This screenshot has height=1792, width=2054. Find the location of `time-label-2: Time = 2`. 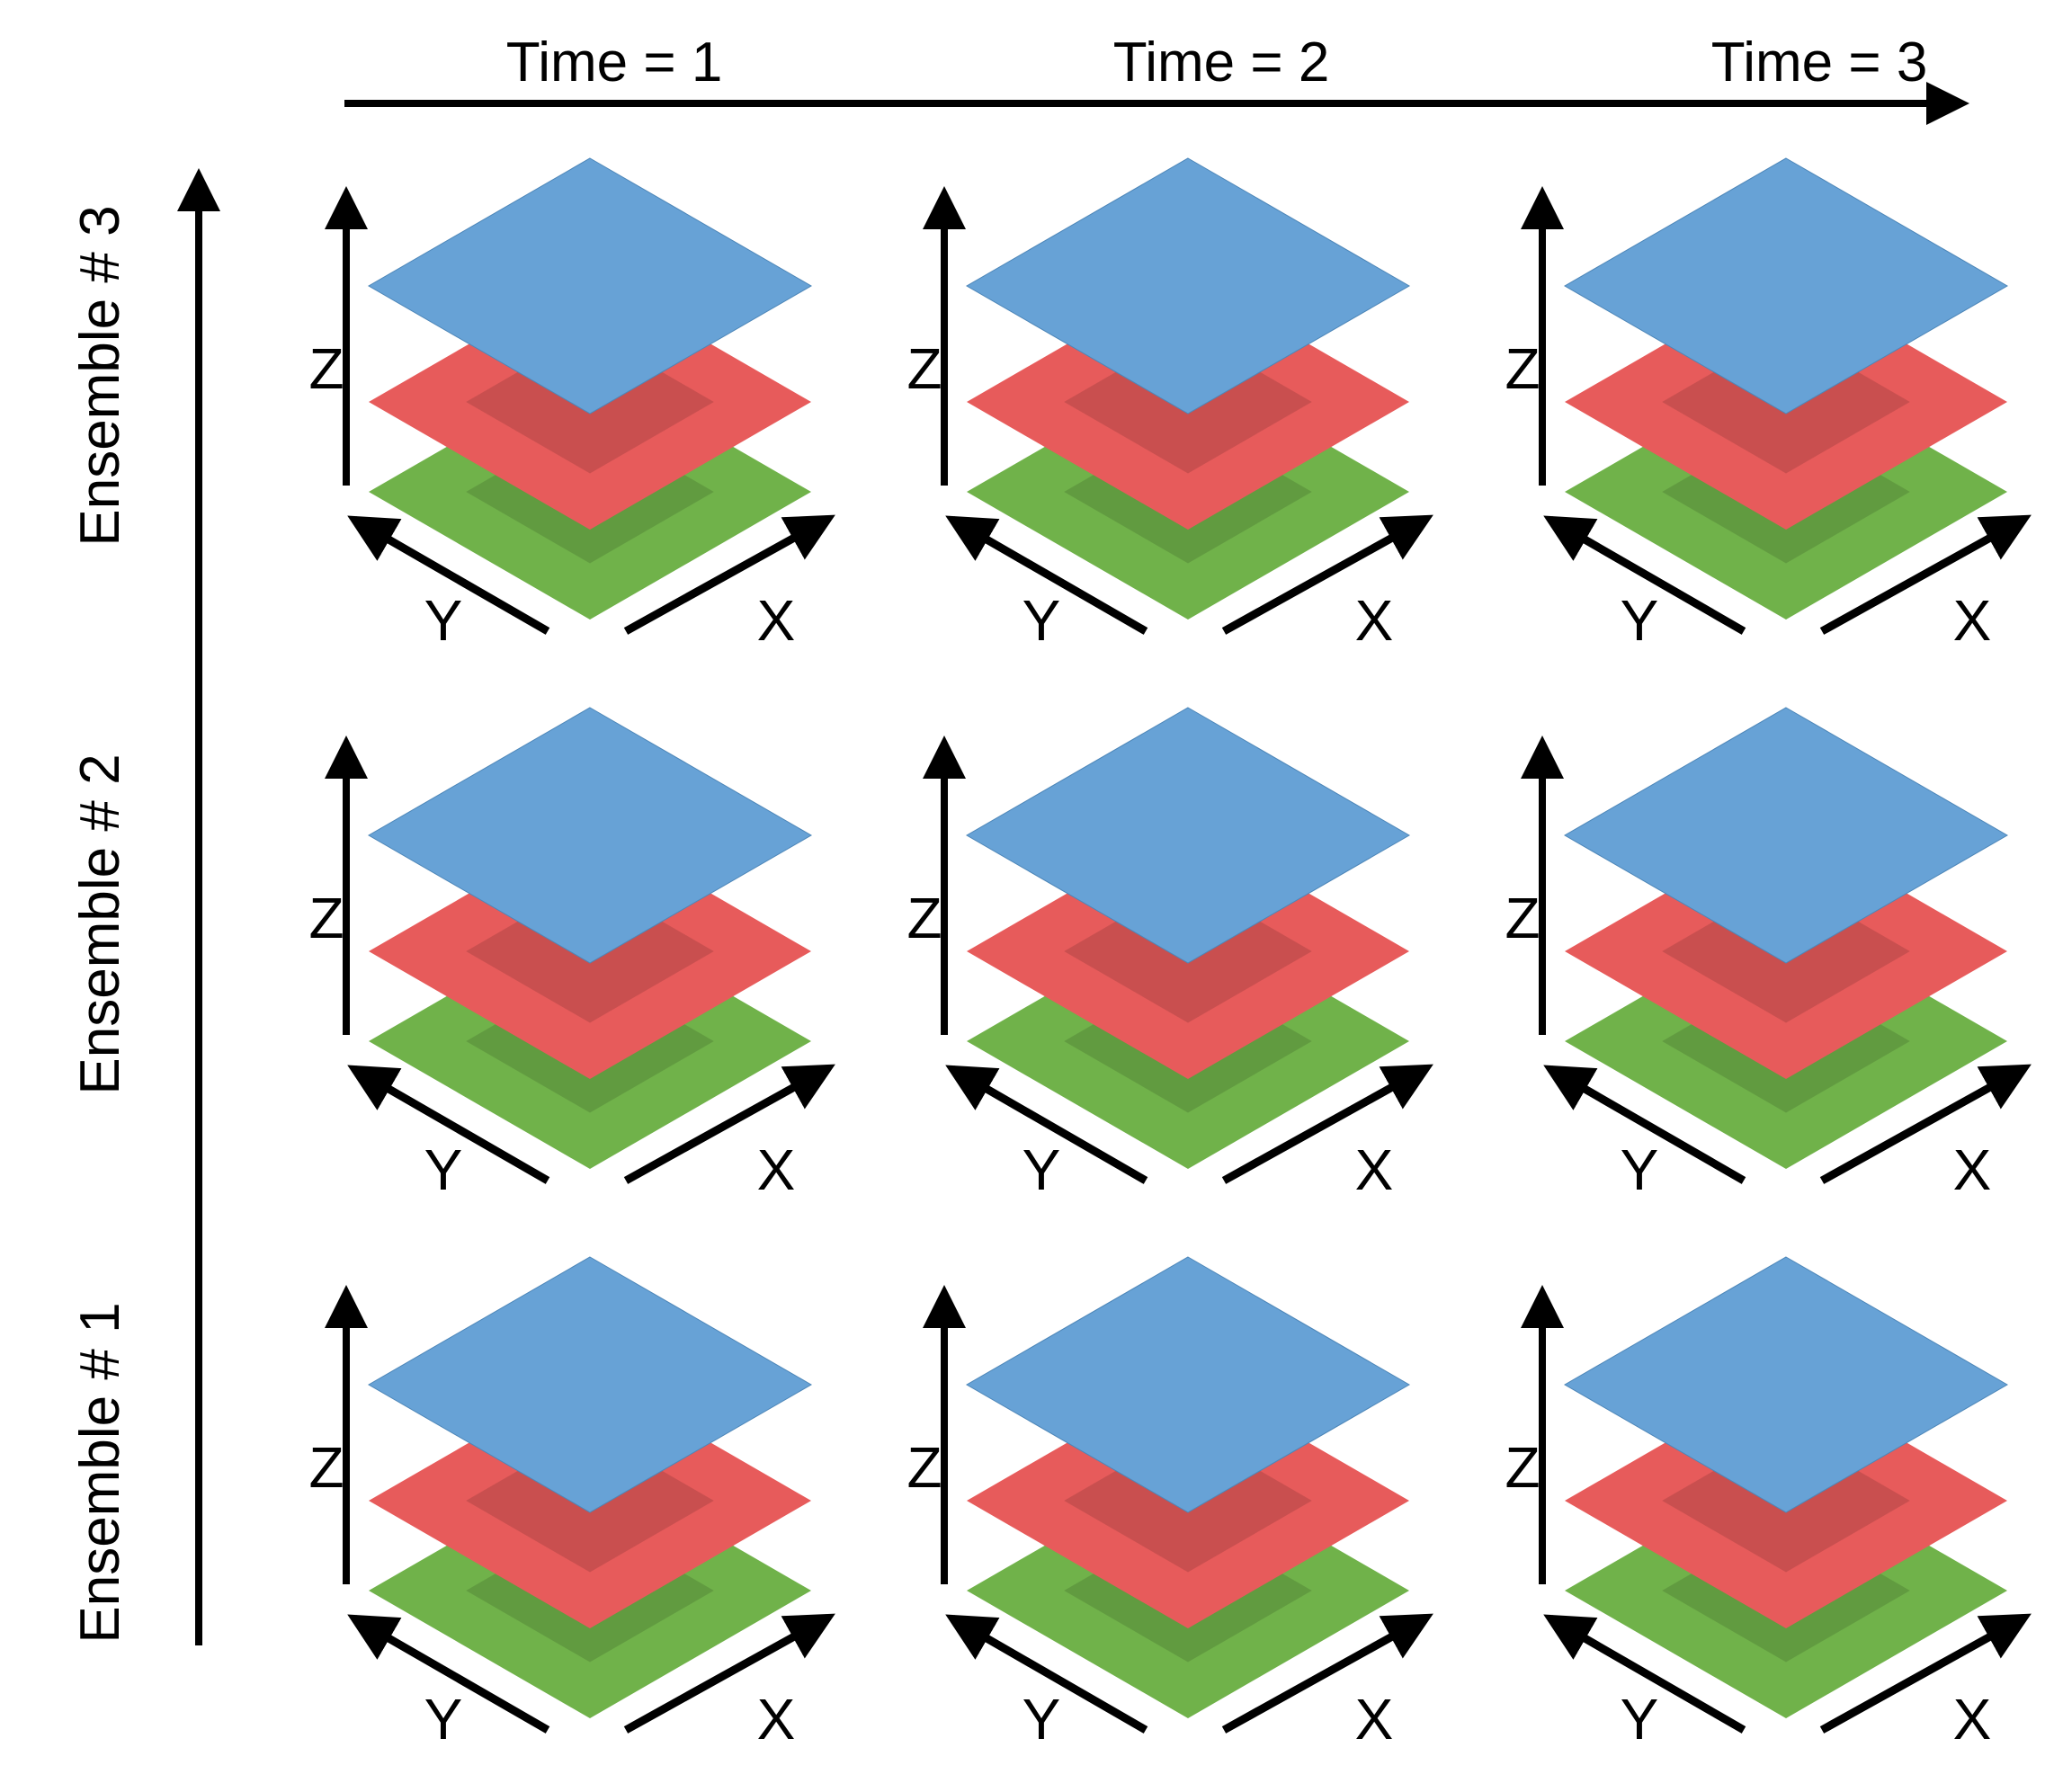

time-label-2: Time = 2 is located at coordinates (1221, 63).